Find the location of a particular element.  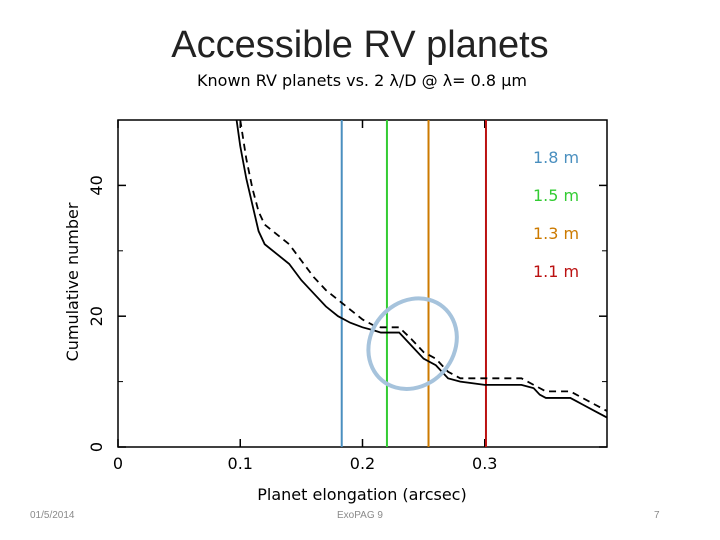

x-axis-label: Planet elongation (arcsec) is located at coordinates (361, 494).